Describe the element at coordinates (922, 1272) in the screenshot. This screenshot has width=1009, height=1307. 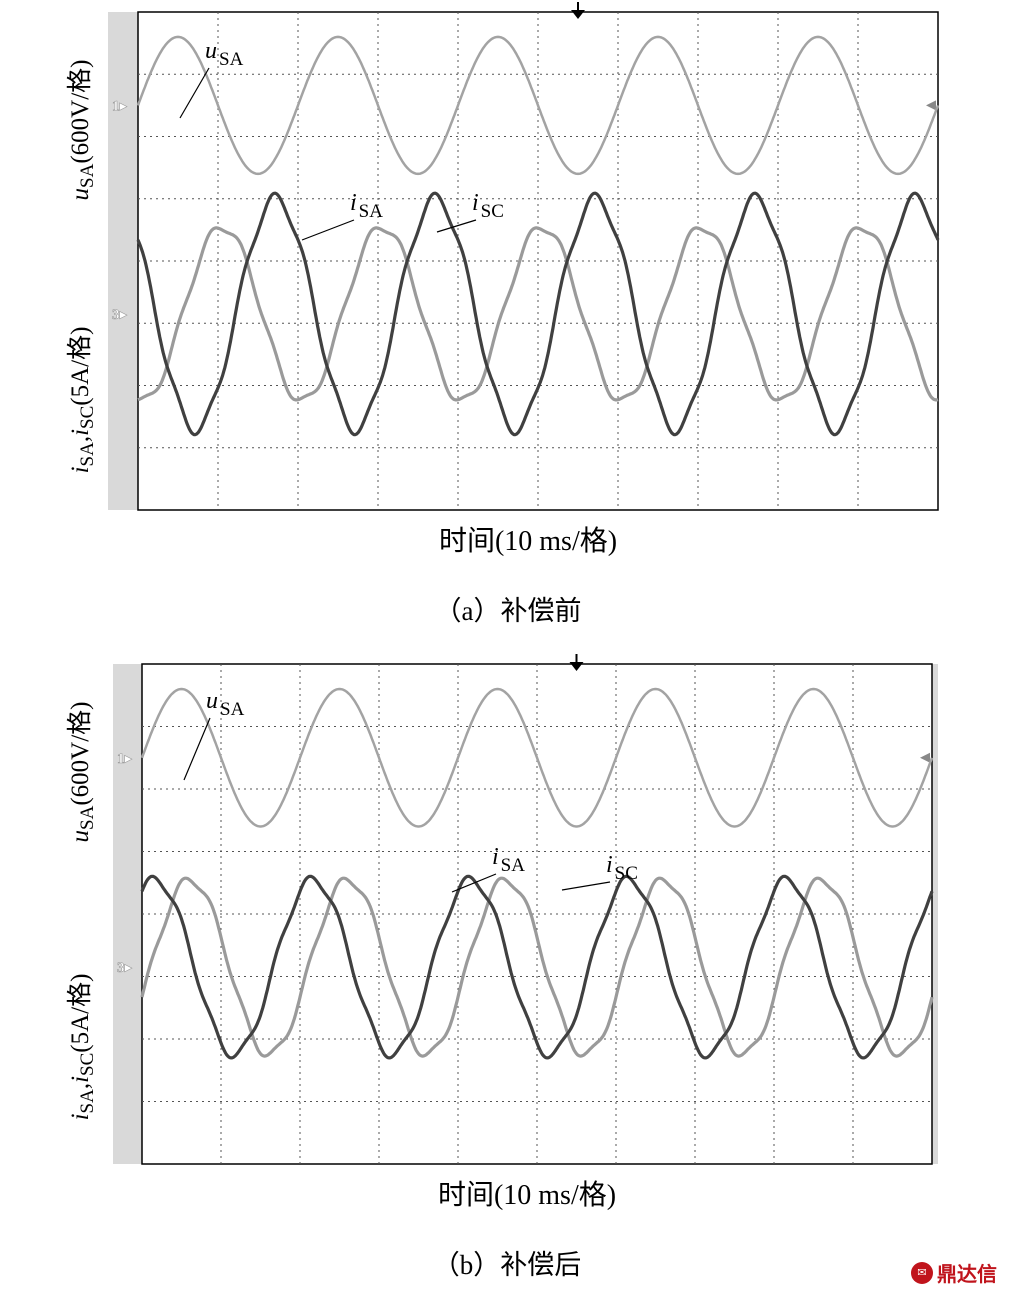
I see `watermark-logo-icon: ✉` at that location.